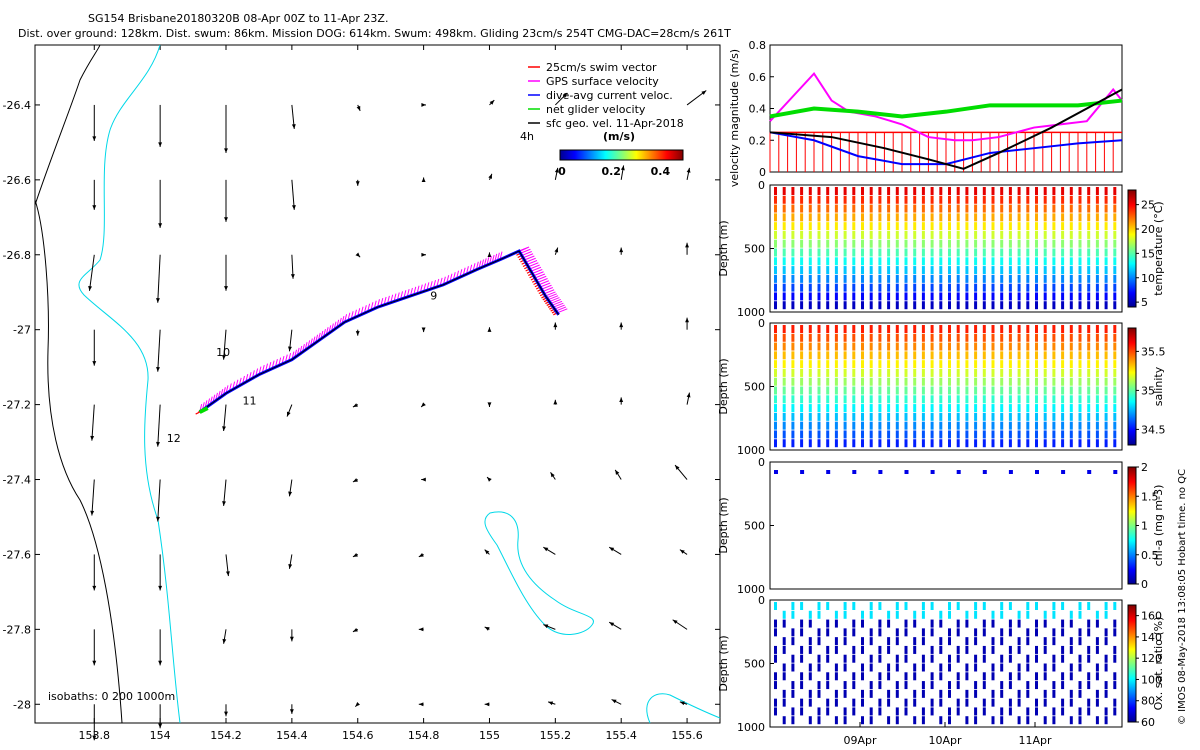  I want to click on isobath-0-south, so click(78, 461).